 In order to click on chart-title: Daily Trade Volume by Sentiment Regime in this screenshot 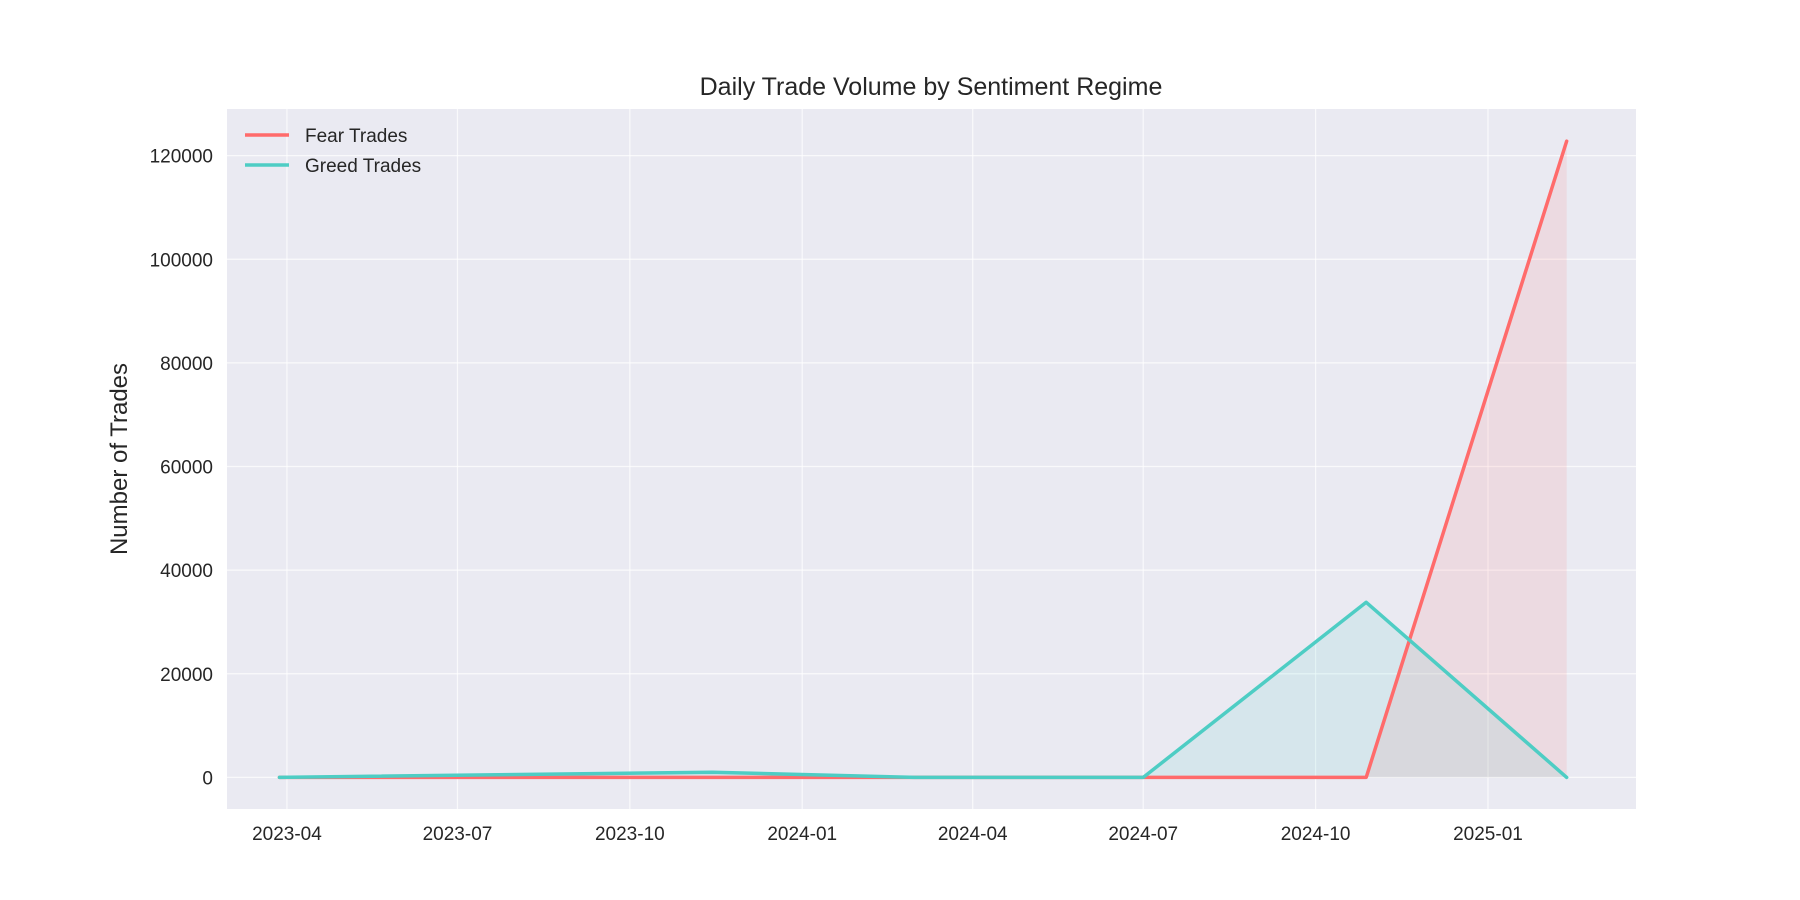, I will do `click(931, 87)`.